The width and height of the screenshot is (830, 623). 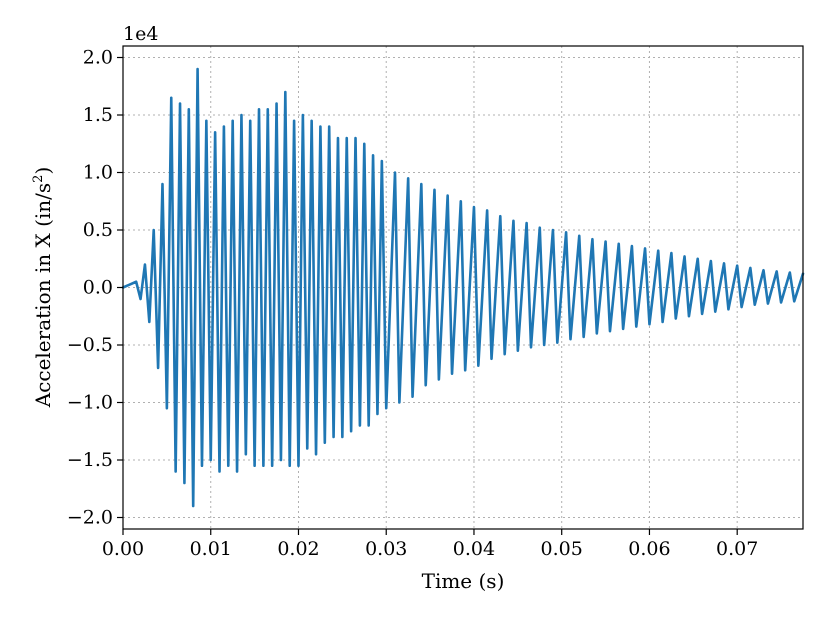 What do you see at coordinates (649, 549) in the screenshot?
I see `x-tick-label: 0.06` at bounding box center [649, 549].